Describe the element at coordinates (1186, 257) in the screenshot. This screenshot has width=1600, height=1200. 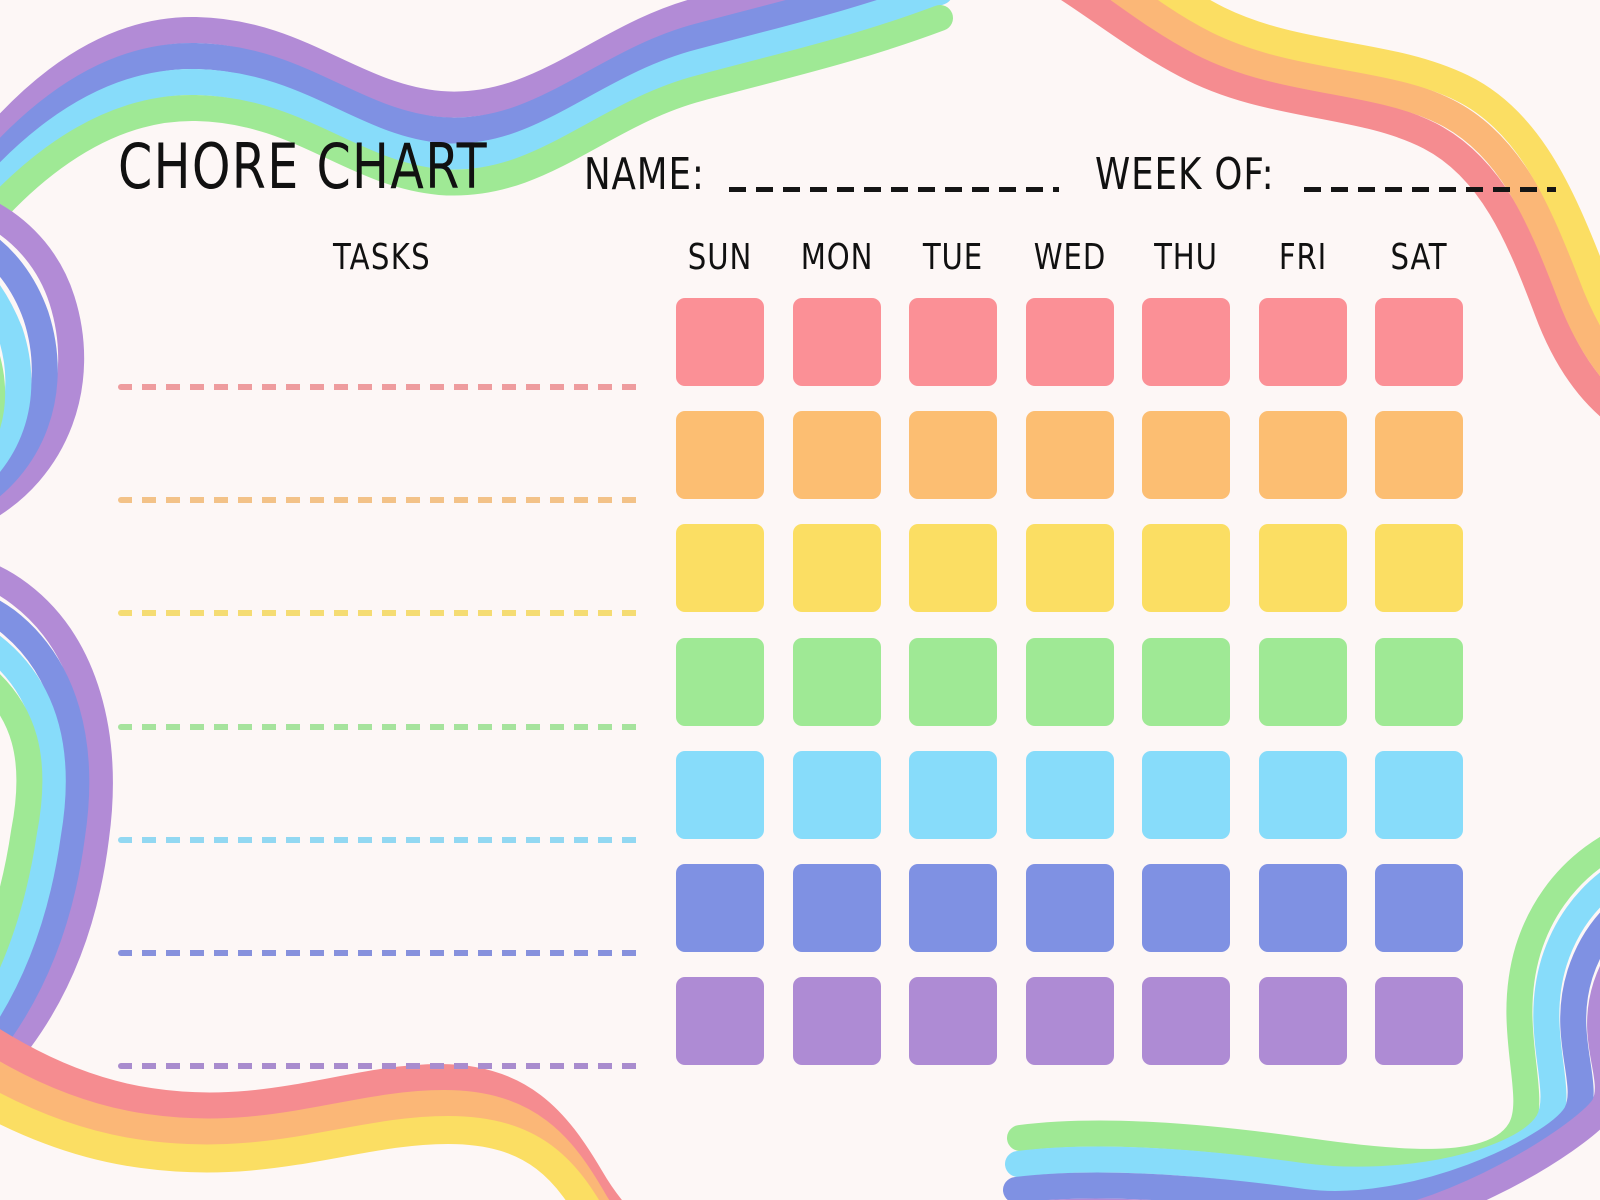
I see `day-heading-thu: THU` at that location.